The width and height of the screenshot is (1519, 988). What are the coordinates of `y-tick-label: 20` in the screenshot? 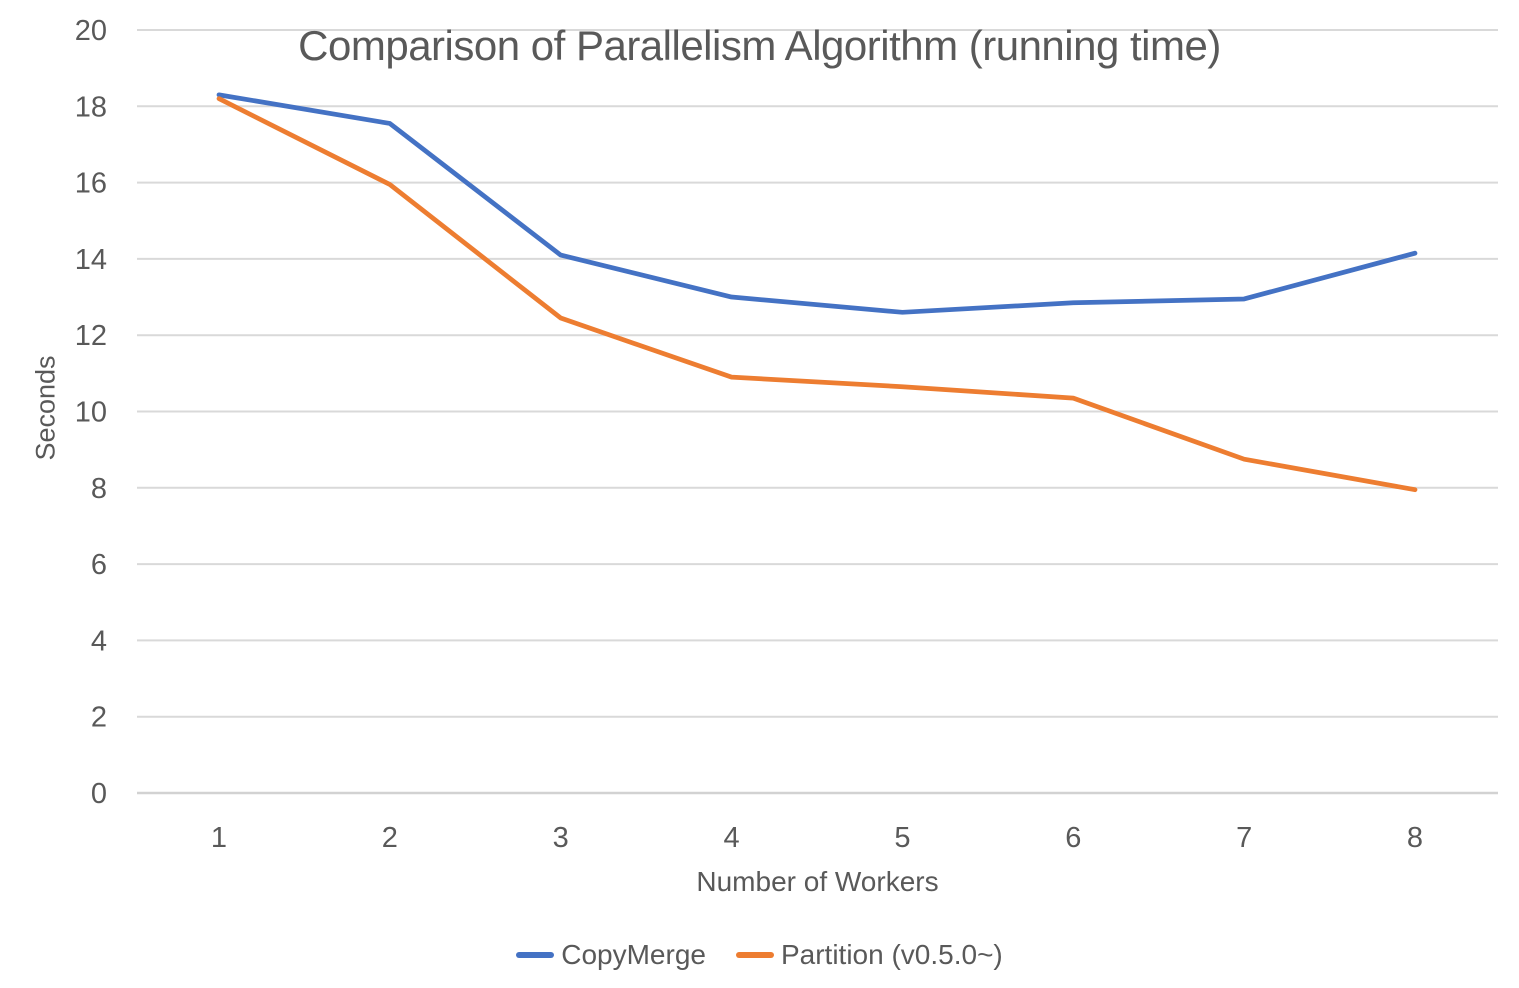 It's located at (91, 31).